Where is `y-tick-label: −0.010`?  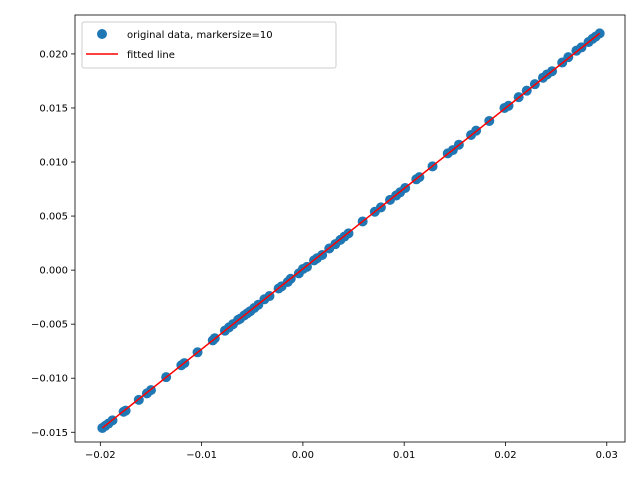 y-tick-label: −0.010 is located at coordinates (49, 379).